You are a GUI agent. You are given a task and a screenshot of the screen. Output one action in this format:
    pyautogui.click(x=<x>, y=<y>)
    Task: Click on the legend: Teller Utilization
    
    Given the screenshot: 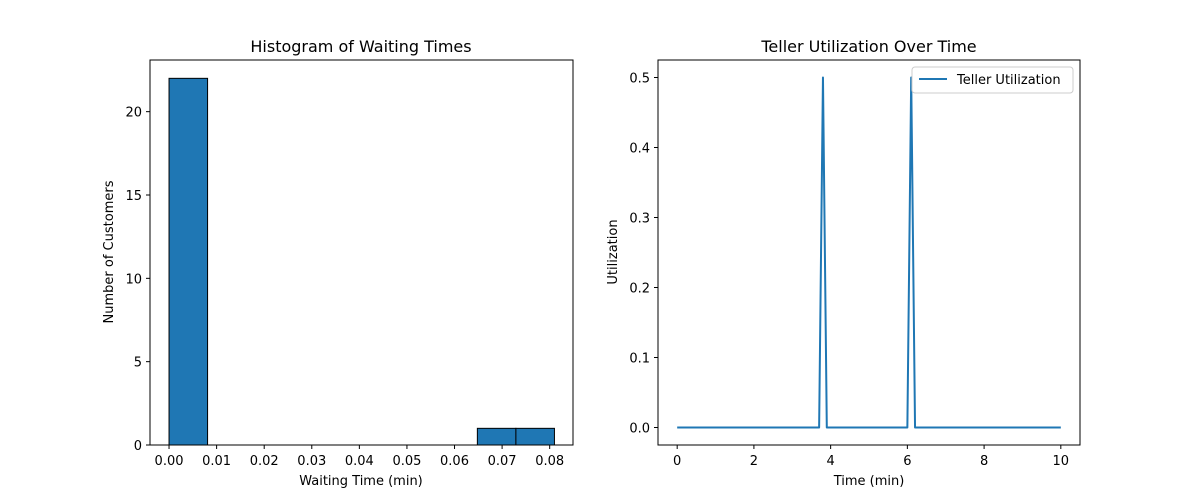 What is the action you would take?
    pyautogui.click(x=992, y=80)
    